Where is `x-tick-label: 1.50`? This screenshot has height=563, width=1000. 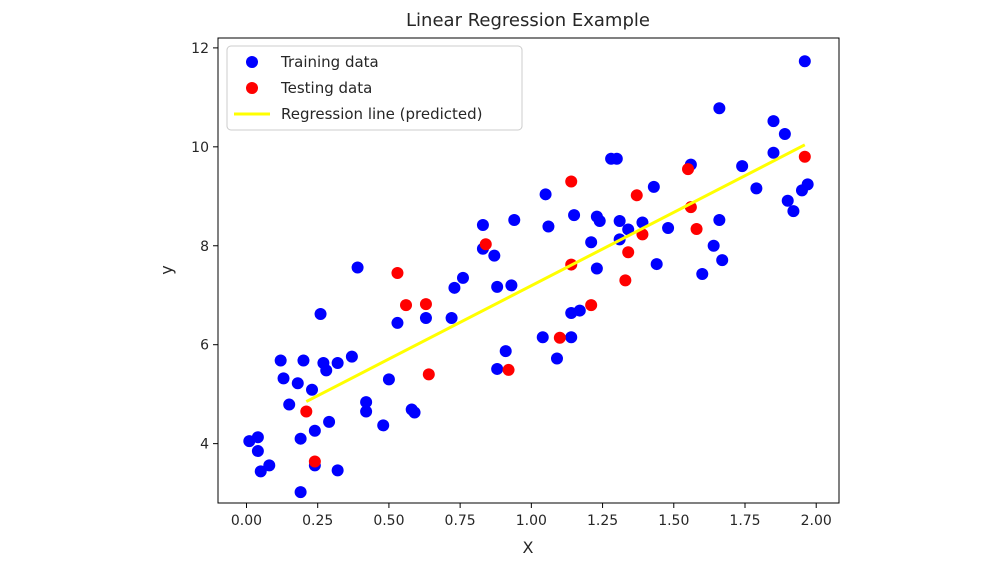 x-tick-label: 1.50 is located at coordinates (673, 521).